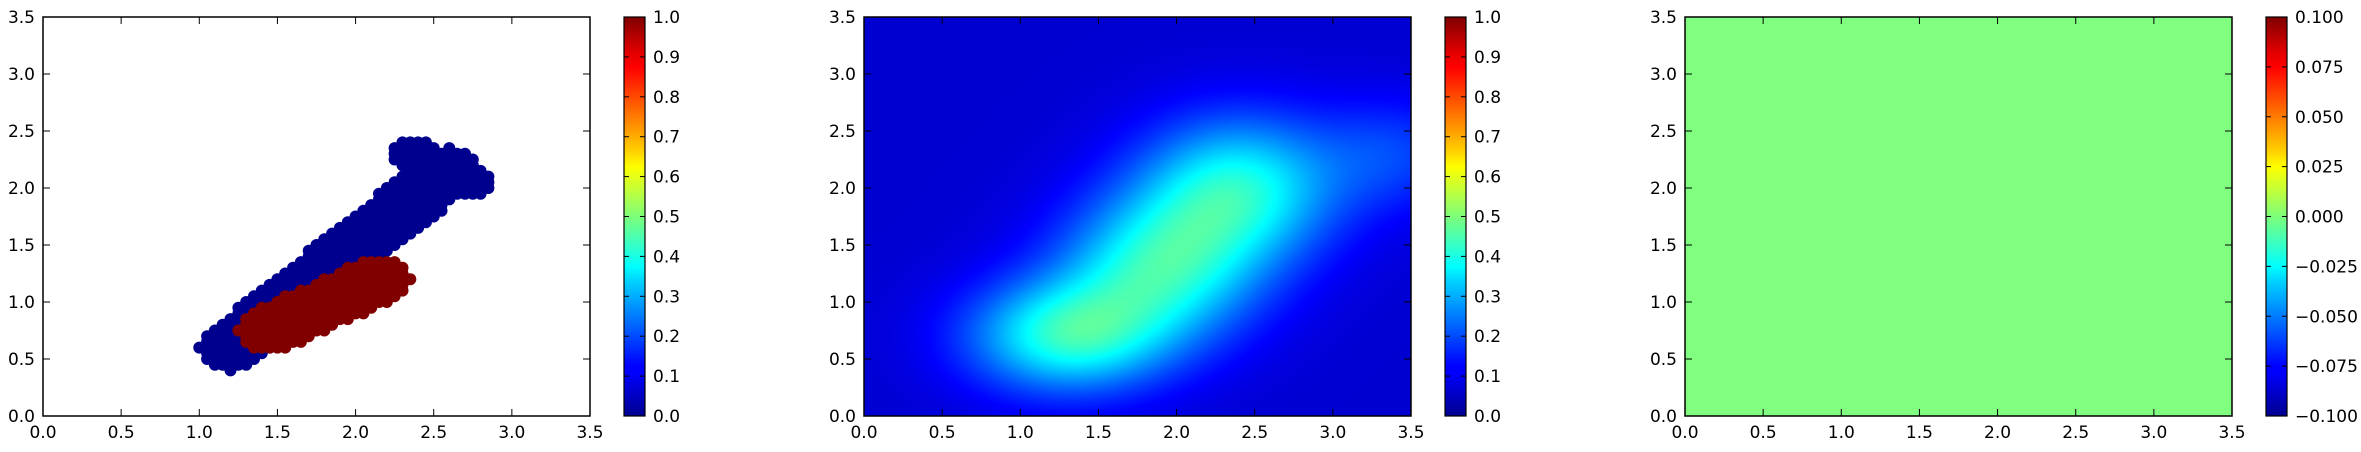  I want to click on panel-2-y-tick-label: 0.0, so click(842, 417).